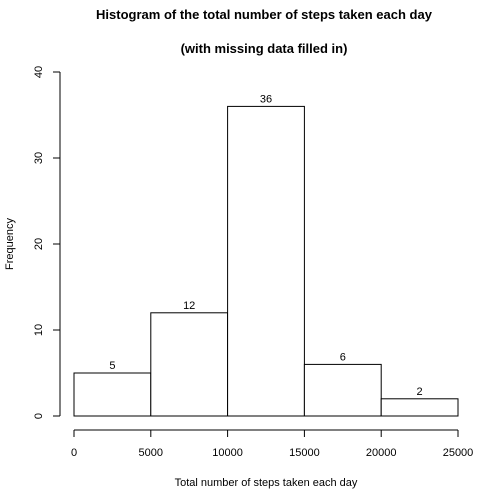 The image size is (504, 504). Describe the element at coordinates (381, 453) in the screenshot. I see `x-tick-label-4: 20000` at that location.